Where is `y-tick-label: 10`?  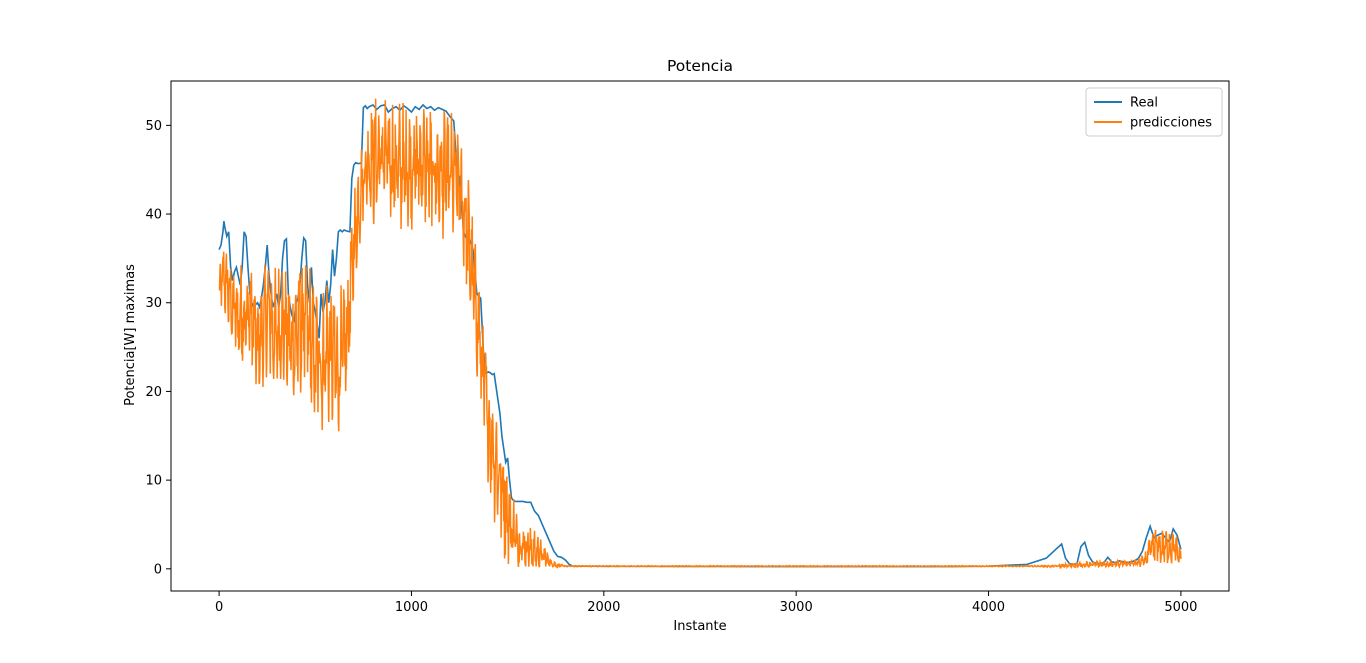
y-tick-label: 10 is located at coordinates (153, 481).